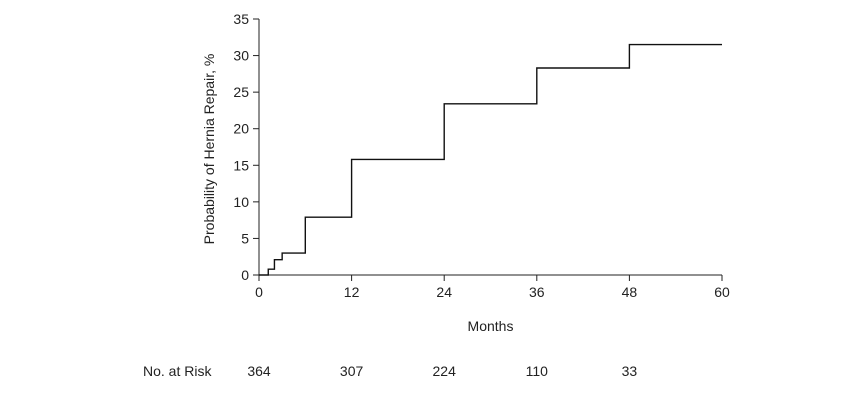 This screenshot has width=863, height=396. I want to click on x-tick-label-24: 24, so click(444, 292).